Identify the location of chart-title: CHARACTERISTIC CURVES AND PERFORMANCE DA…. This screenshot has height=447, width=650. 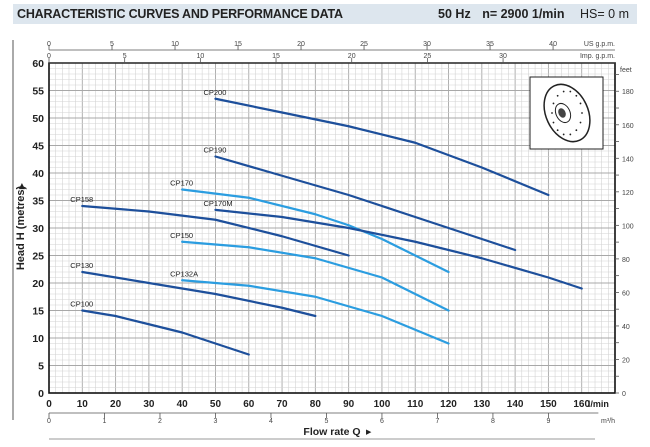
(180, 14).